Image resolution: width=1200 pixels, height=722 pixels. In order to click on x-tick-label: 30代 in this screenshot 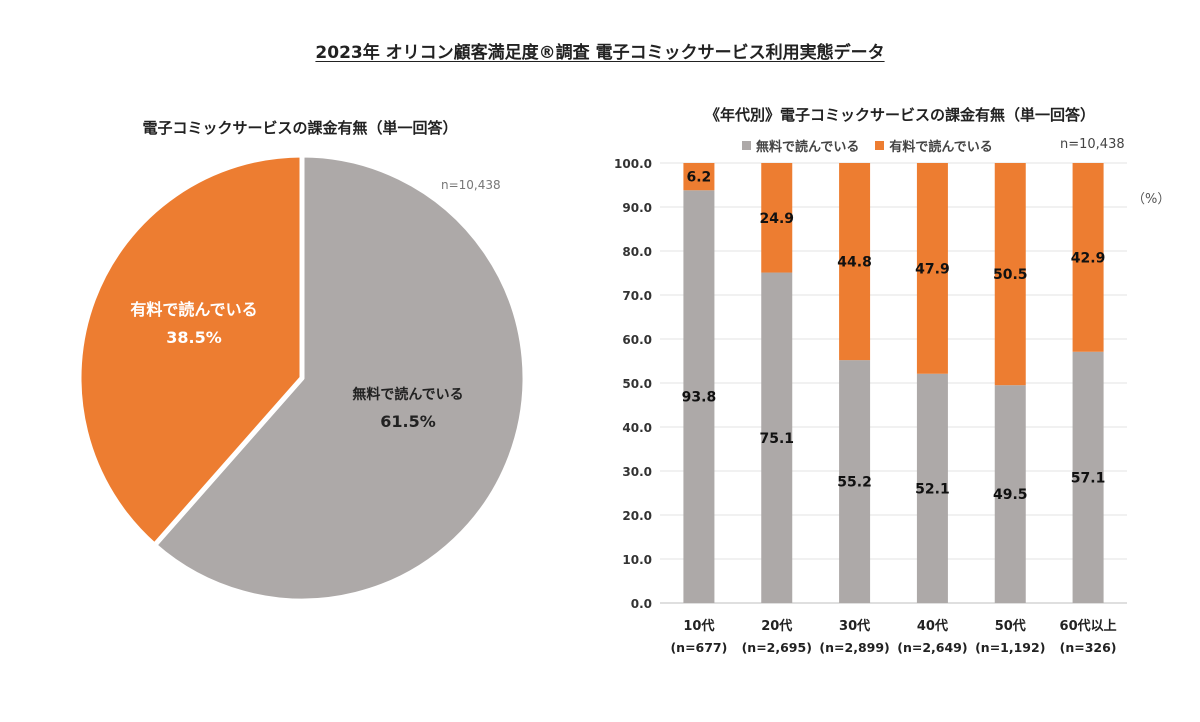, I will do `click(854, 626)`.